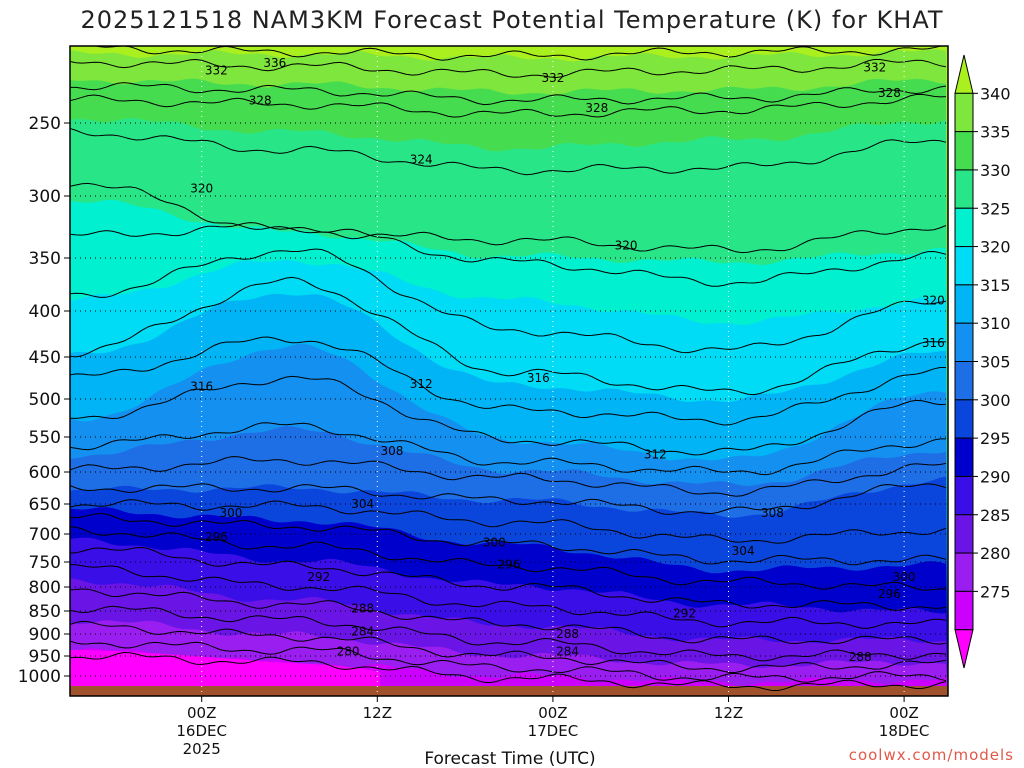 The width and height of the screenshot is (1024, 768). I want to click on colorbar-label: 330, so click(995, 170).